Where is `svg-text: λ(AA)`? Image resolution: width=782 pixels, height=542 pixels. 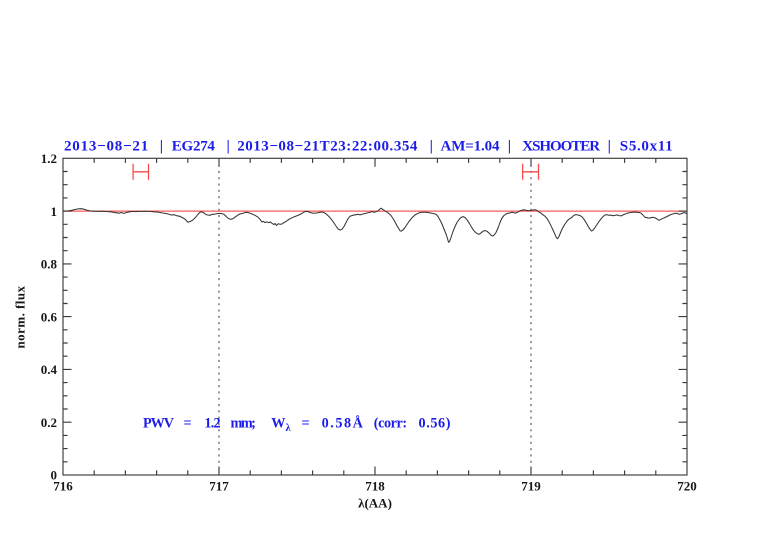
svg-text: λ(AA) is located at coordinates (375, 502).